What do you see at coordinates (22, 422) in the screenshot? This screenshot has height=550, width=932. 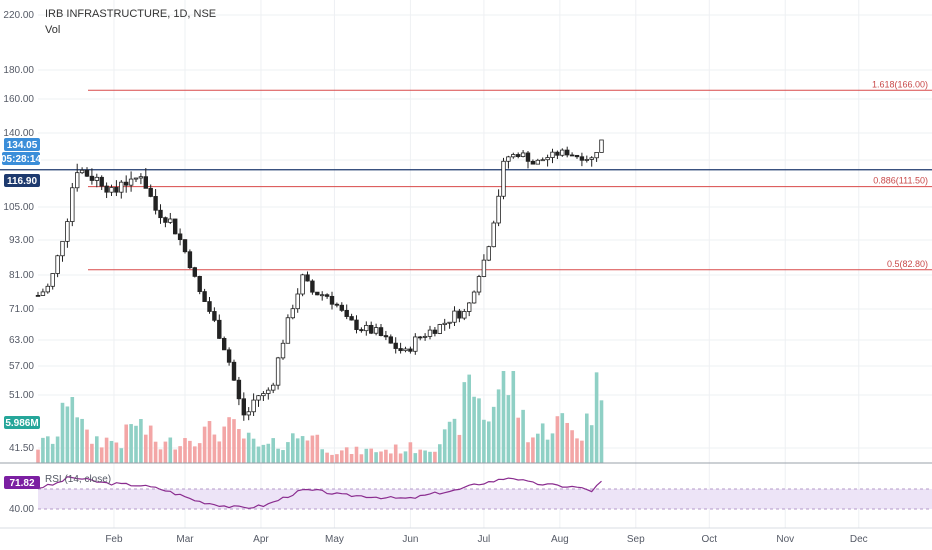 I see `volume-badge: 5.986M` at bounding box center [22, 422].